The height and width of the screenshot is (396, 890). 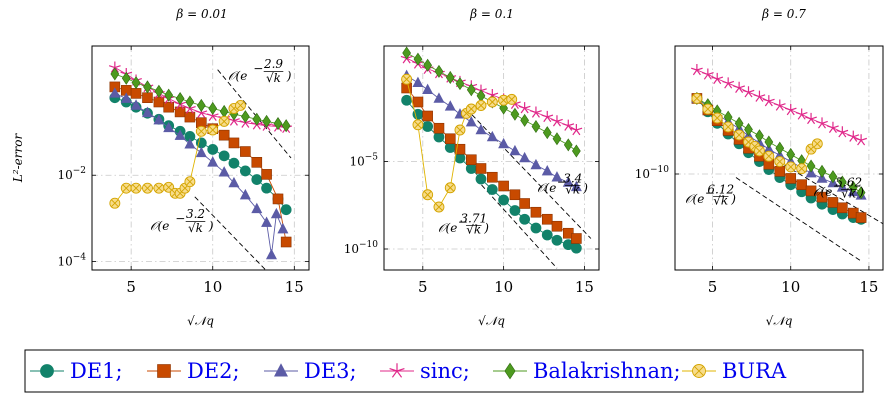 I want to click on x-tick-label: 10, so click(x=790, y=287).